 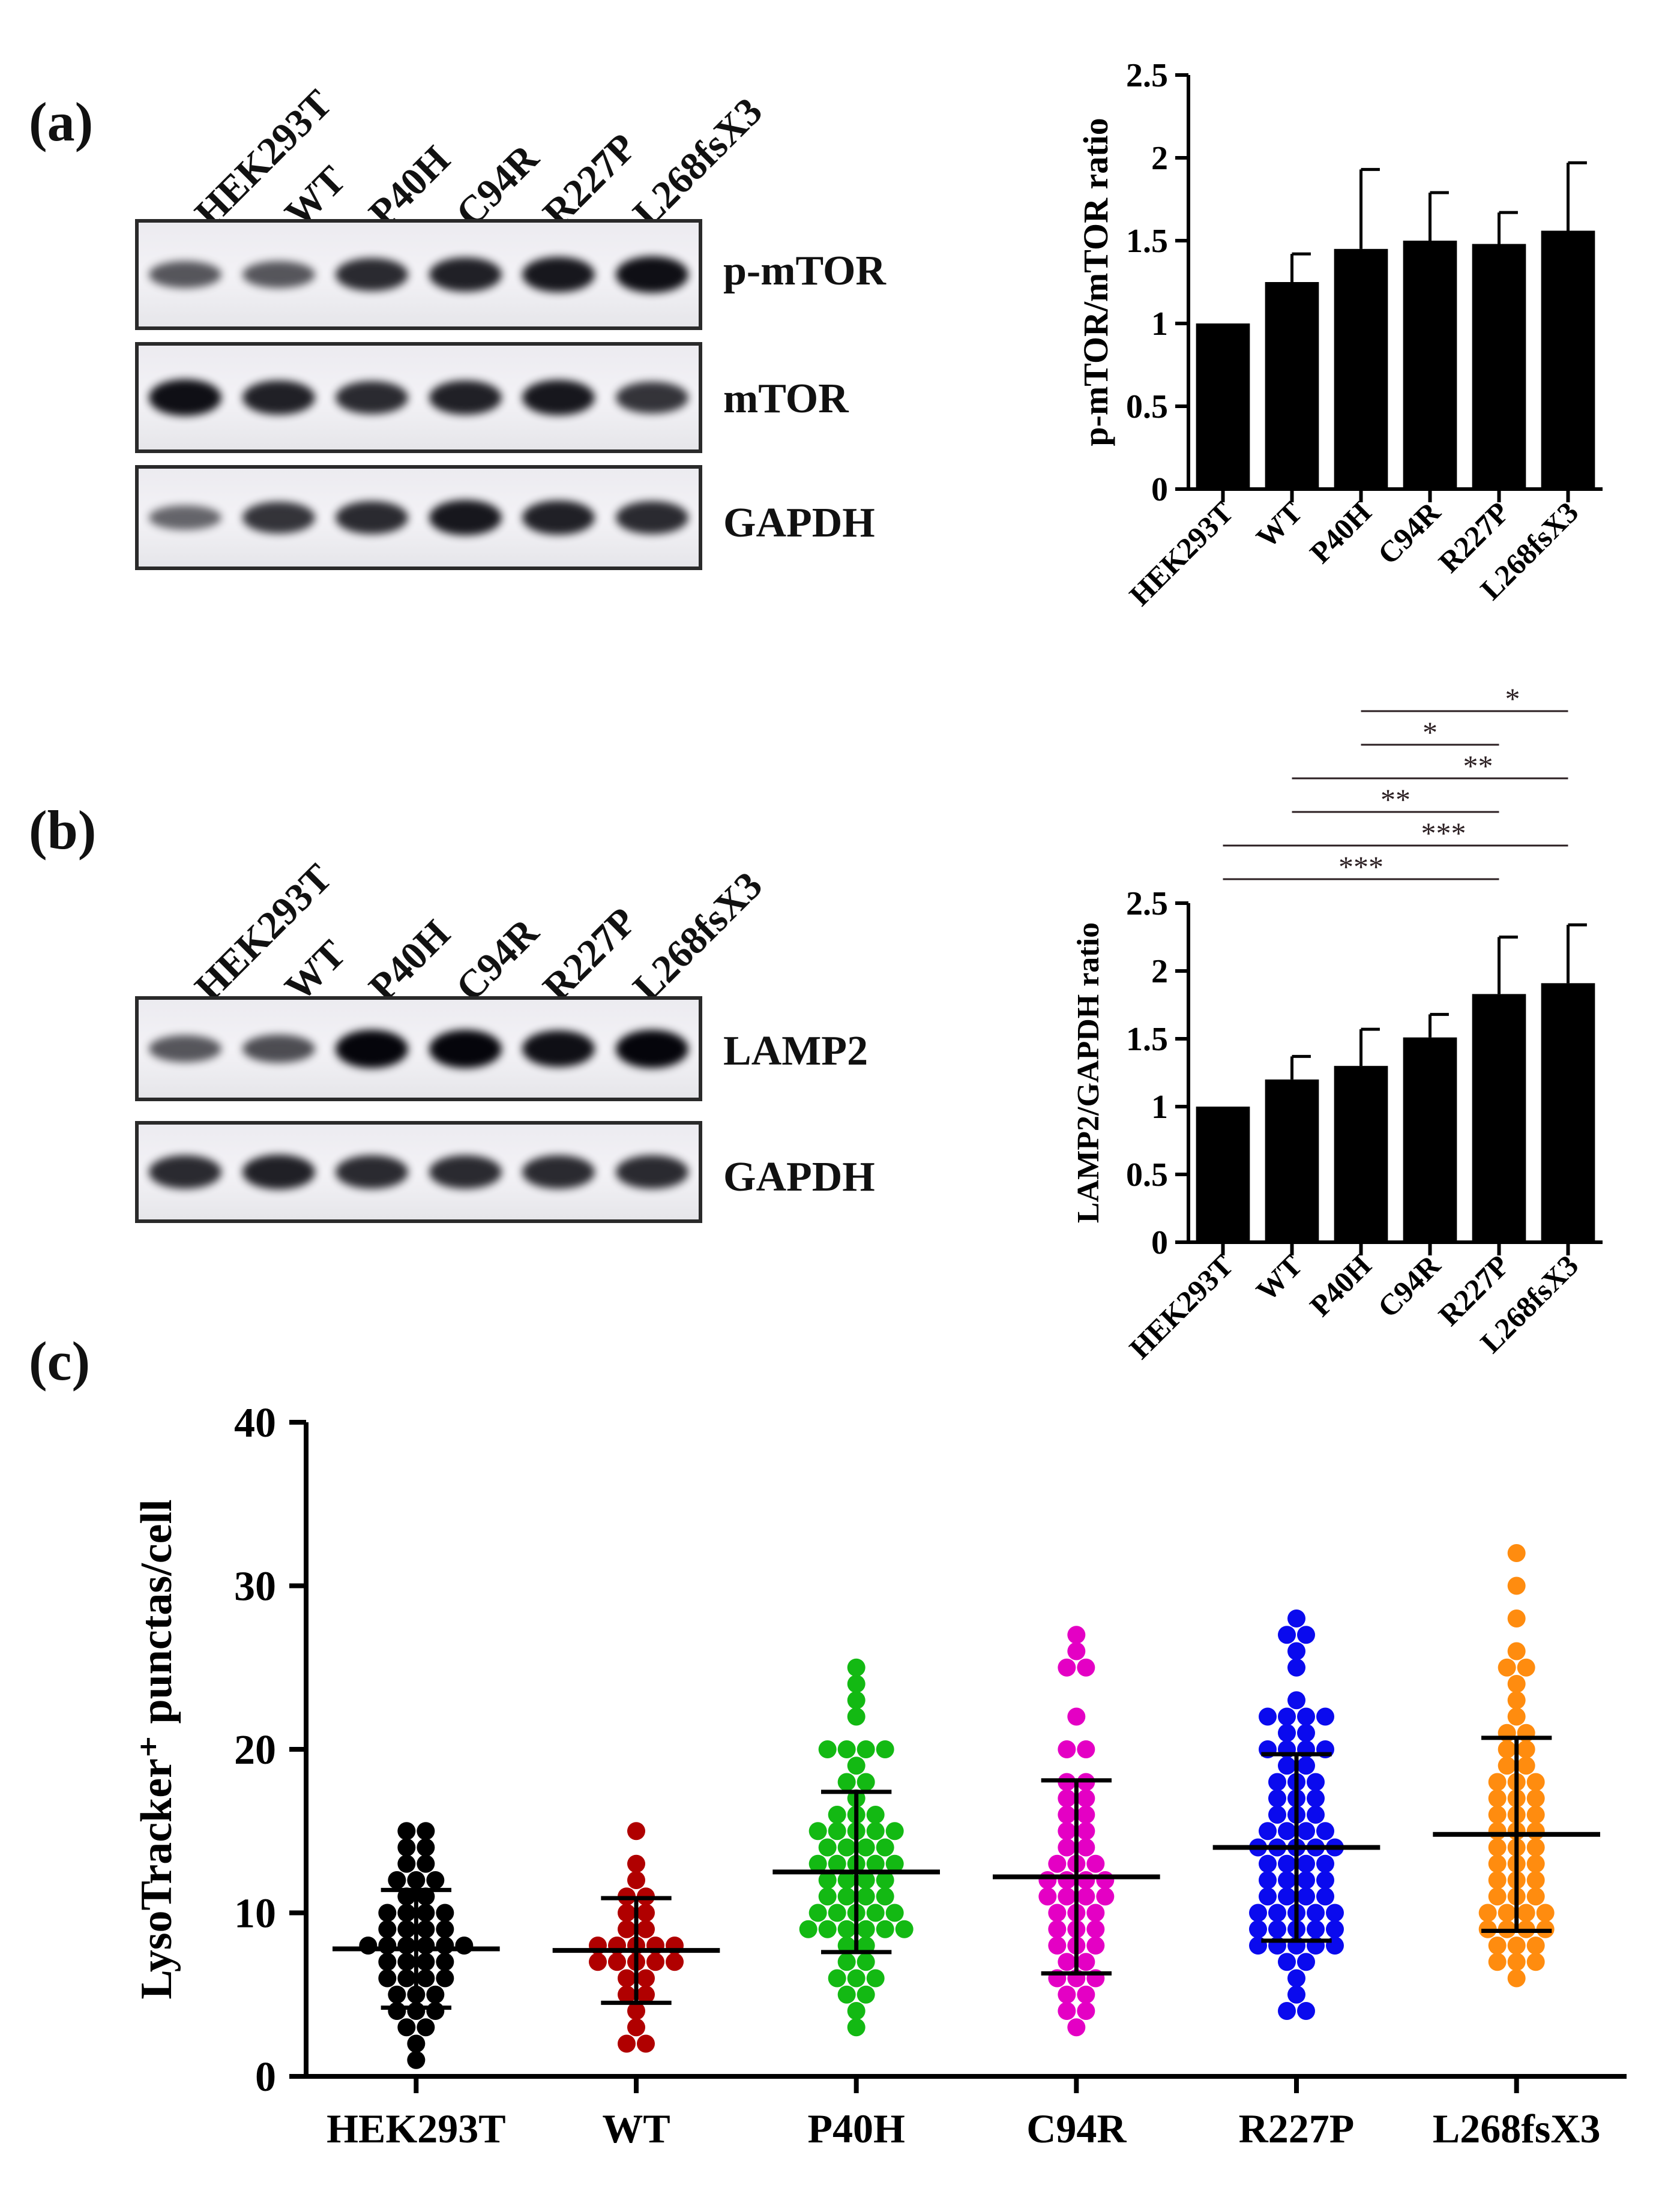 What do you see at coordinates (1395, 799) in the screenshot?
I see `significance-label: **` at bounding box center [1395, 799].